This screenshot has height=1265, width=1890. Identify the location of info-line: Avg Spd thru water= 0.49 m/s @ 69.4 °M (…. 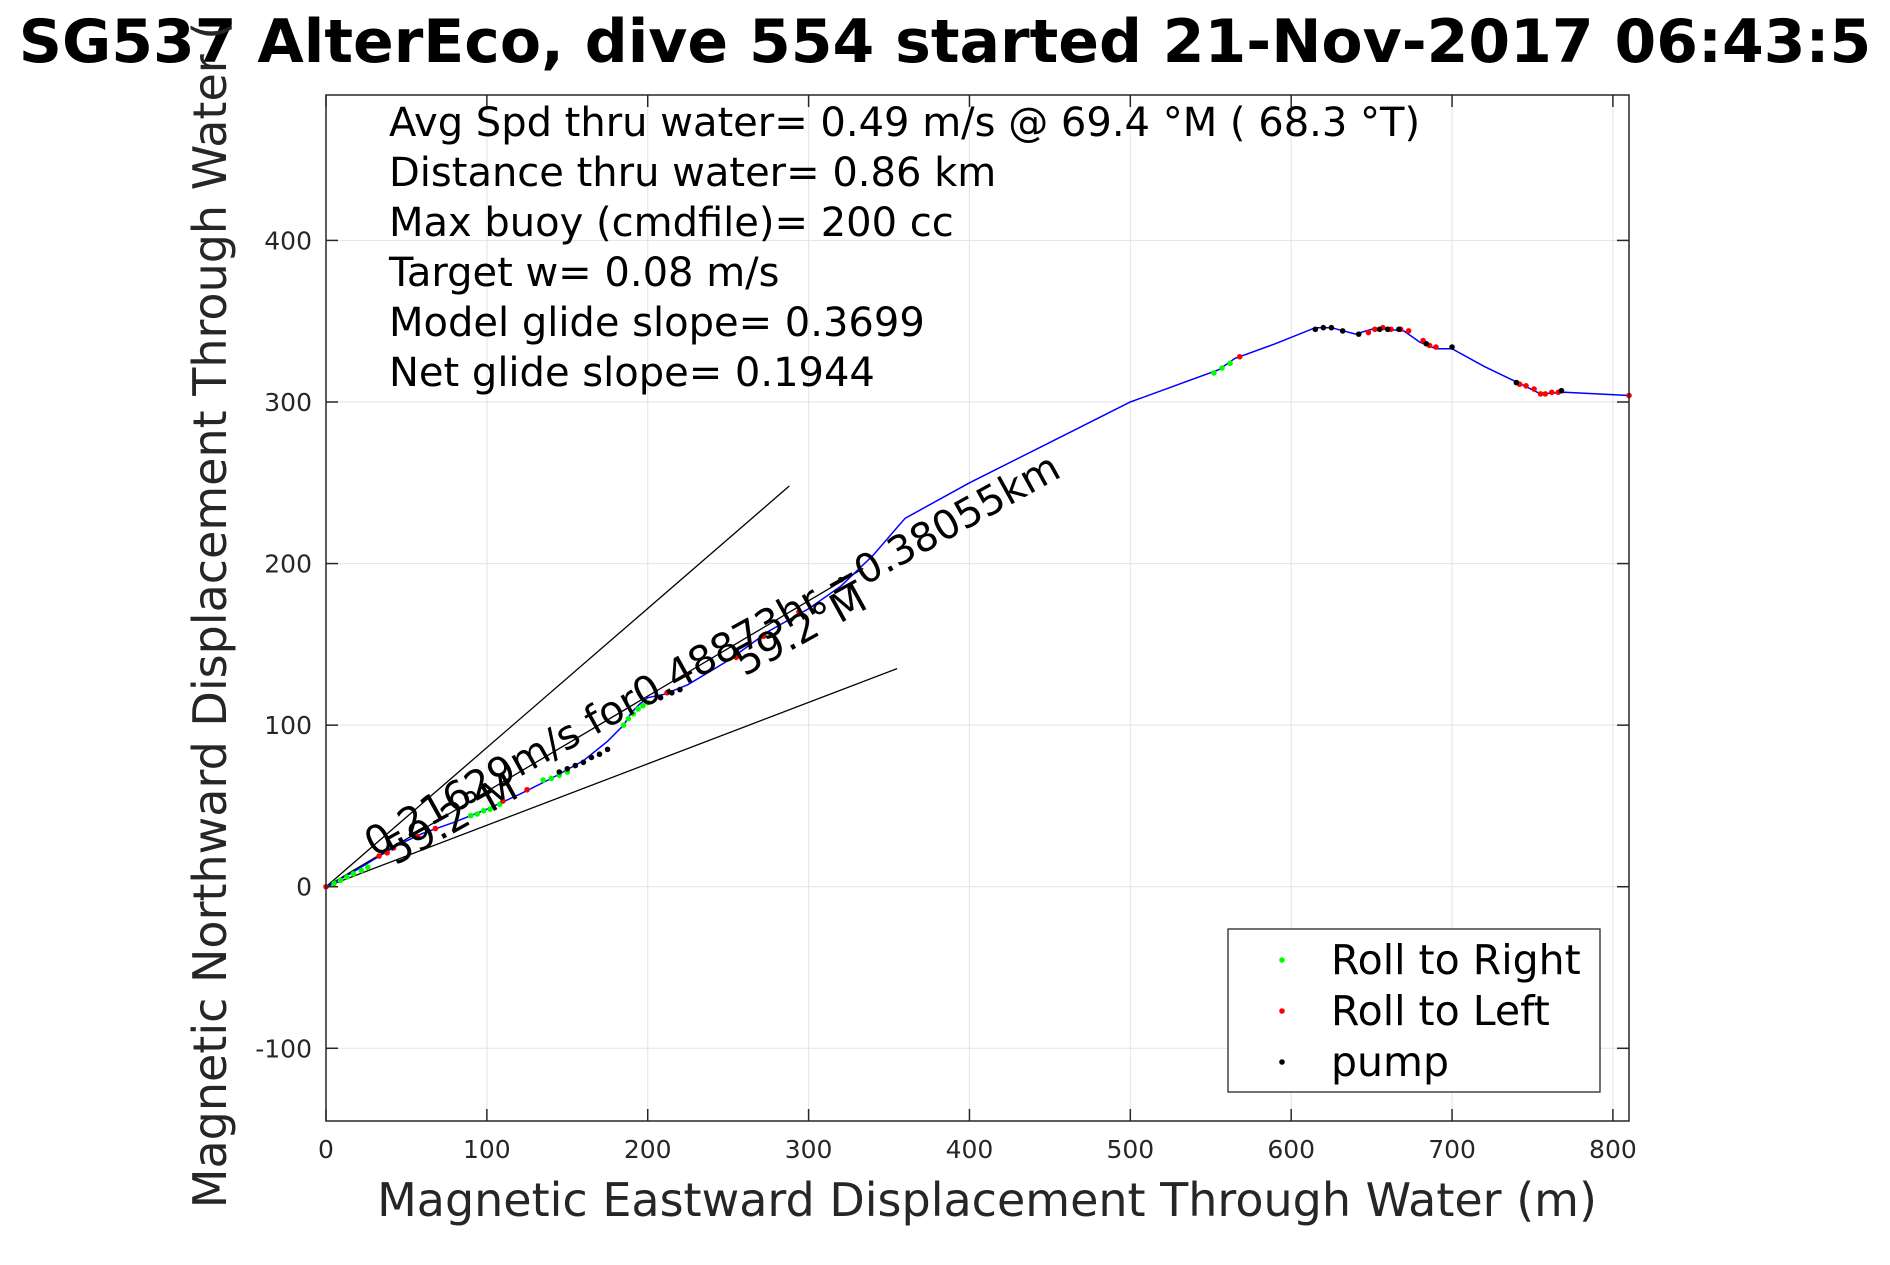
(904, 123).